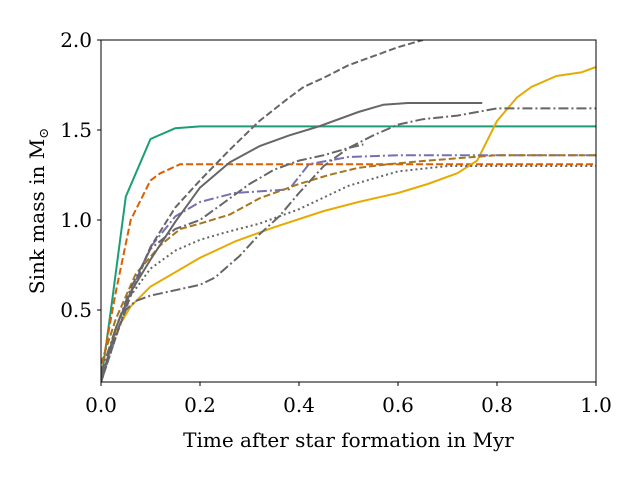 This screenshot has height=480, width=640. Describe the element at coordinates (37, 216) in the screenshot. I see `y-axis-label-text: Sink mass in M` at that location.